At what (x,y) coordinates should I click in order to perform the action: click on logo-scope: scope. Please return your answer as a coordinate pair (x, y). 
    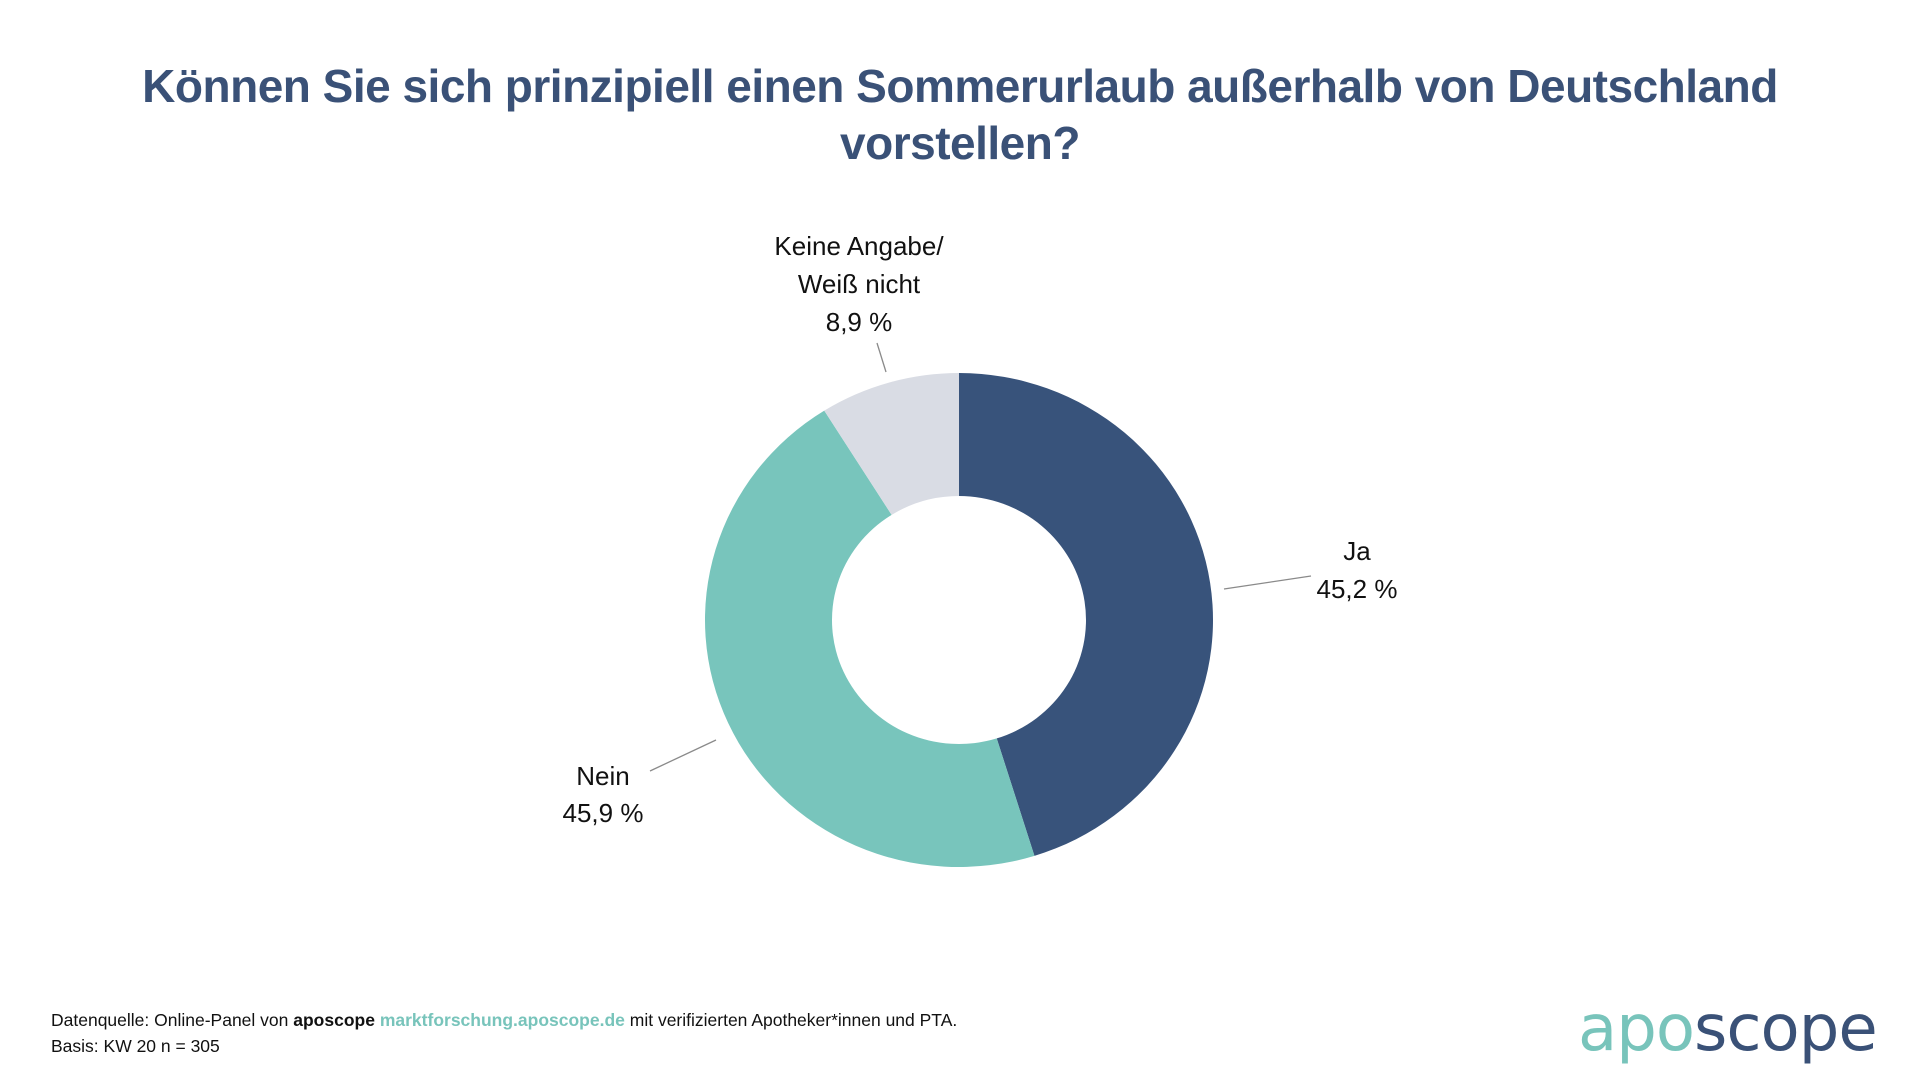
    Looking at the image, I should click on (1786, 1029).